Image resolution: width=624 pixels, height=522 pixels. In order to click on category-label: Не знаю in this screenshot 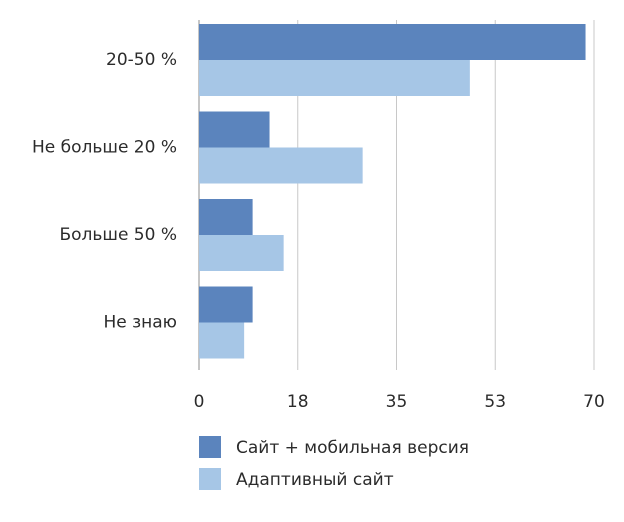, I will do `click(140, 323)`.